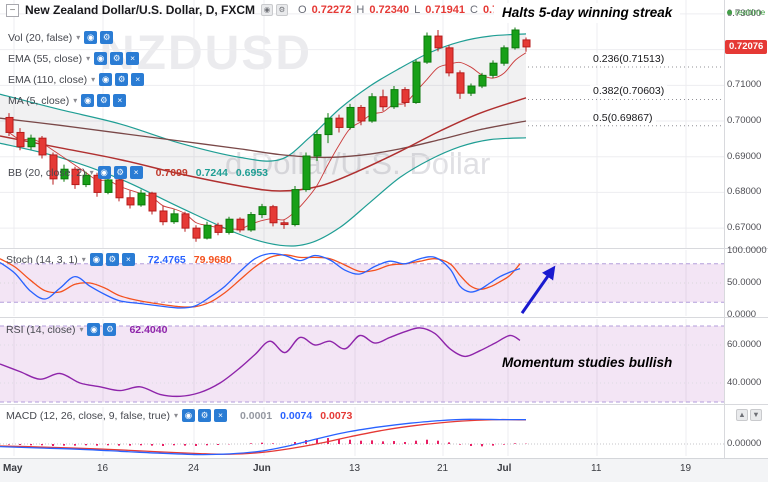 The height and width of the screenshot is (482, 768). I want to click on indicator-label-rsi: RSI (14, close), so click(41, 329).